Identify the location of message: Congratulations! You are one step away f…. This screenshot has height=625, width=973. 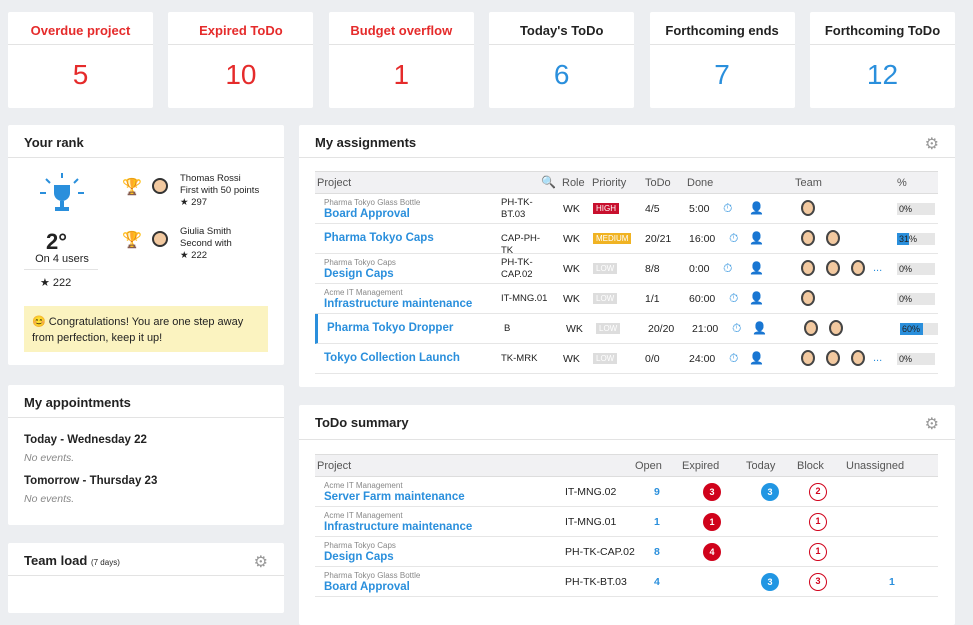
(138, 330).